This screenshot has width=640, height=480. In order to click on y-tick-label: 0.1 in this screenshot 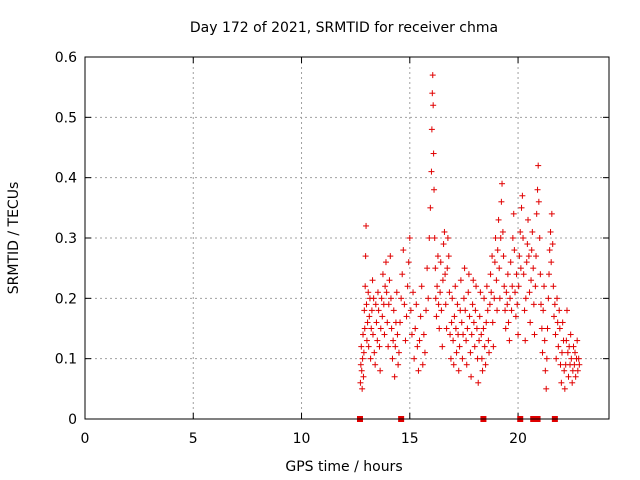, I will do `click(66, 360)`.